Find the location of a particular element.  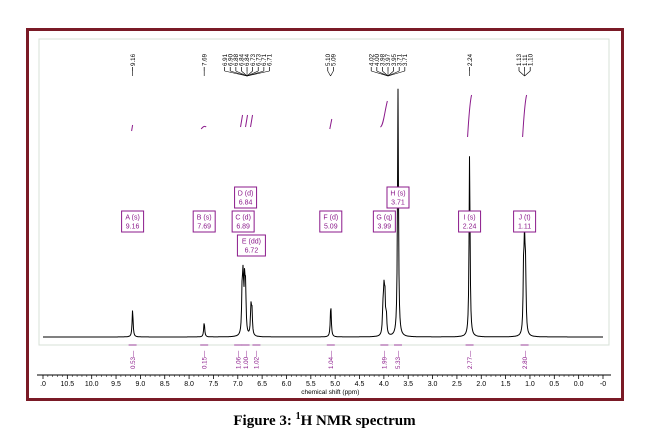

caption-superscript: 1 is located at coordinates (298, 416).